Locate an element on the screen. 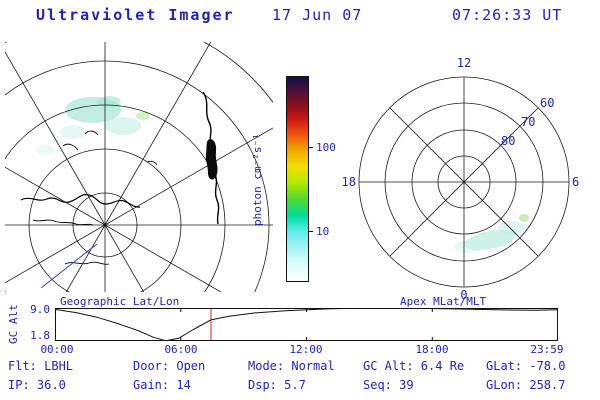  xtick-0000: 00:00 is located at coordinates (57, 349).